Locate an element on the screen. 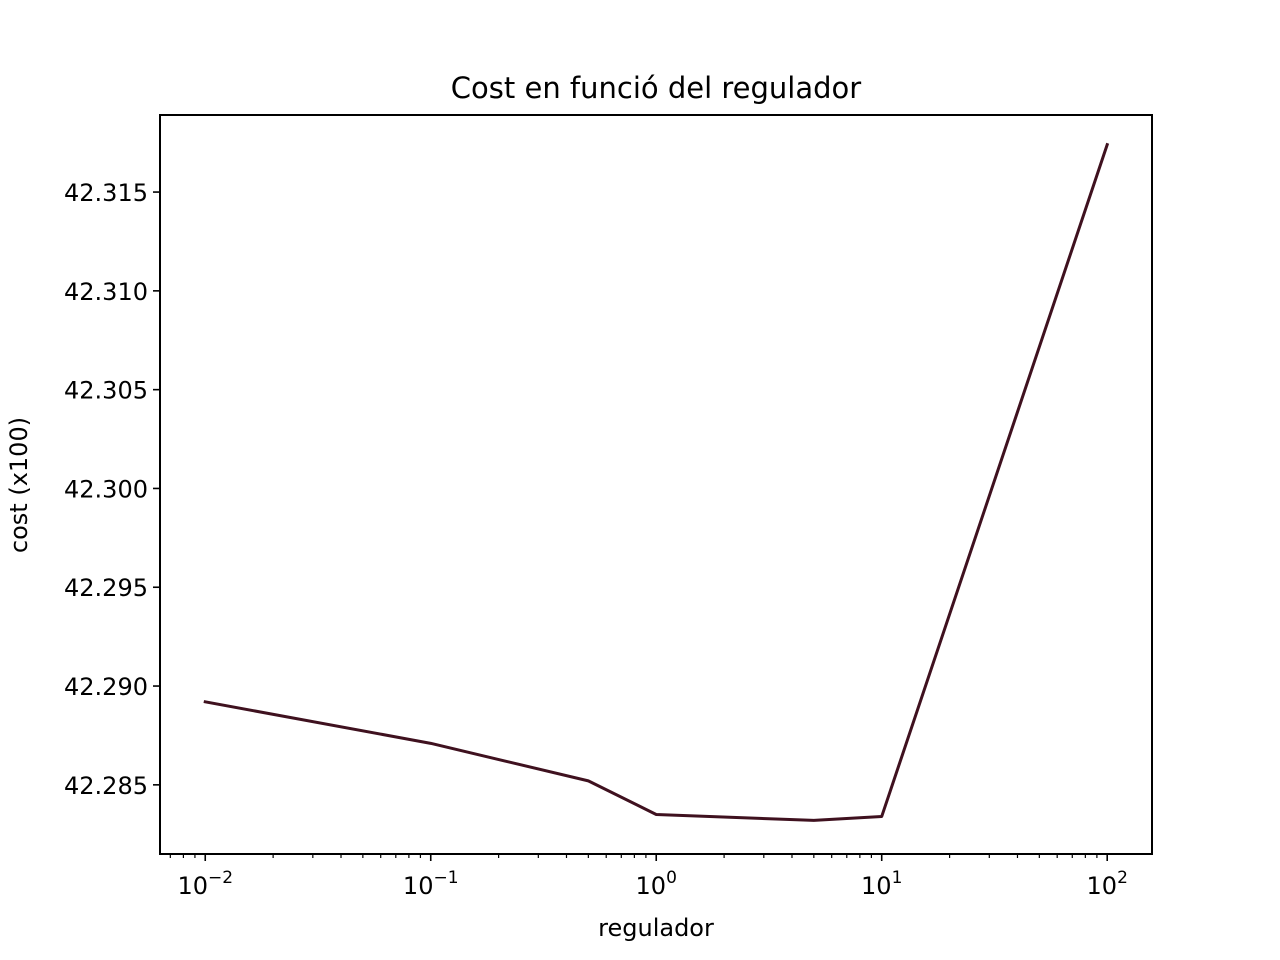 The height and width of the screenshot is (960, 1280). y-tick-label: 42.315 is located at coordinates (106, 193).